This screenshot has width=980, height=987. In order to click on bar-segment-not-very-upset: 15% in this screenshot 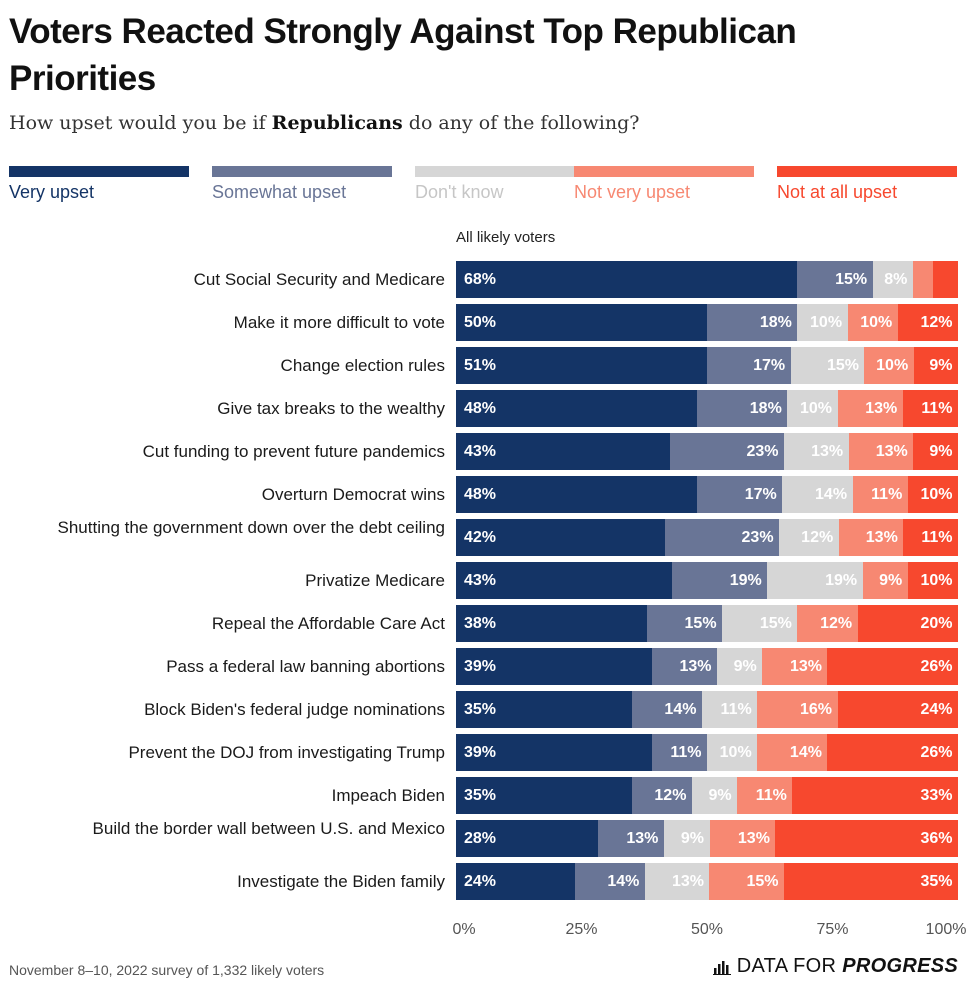, I will do `click(747, 881)`.